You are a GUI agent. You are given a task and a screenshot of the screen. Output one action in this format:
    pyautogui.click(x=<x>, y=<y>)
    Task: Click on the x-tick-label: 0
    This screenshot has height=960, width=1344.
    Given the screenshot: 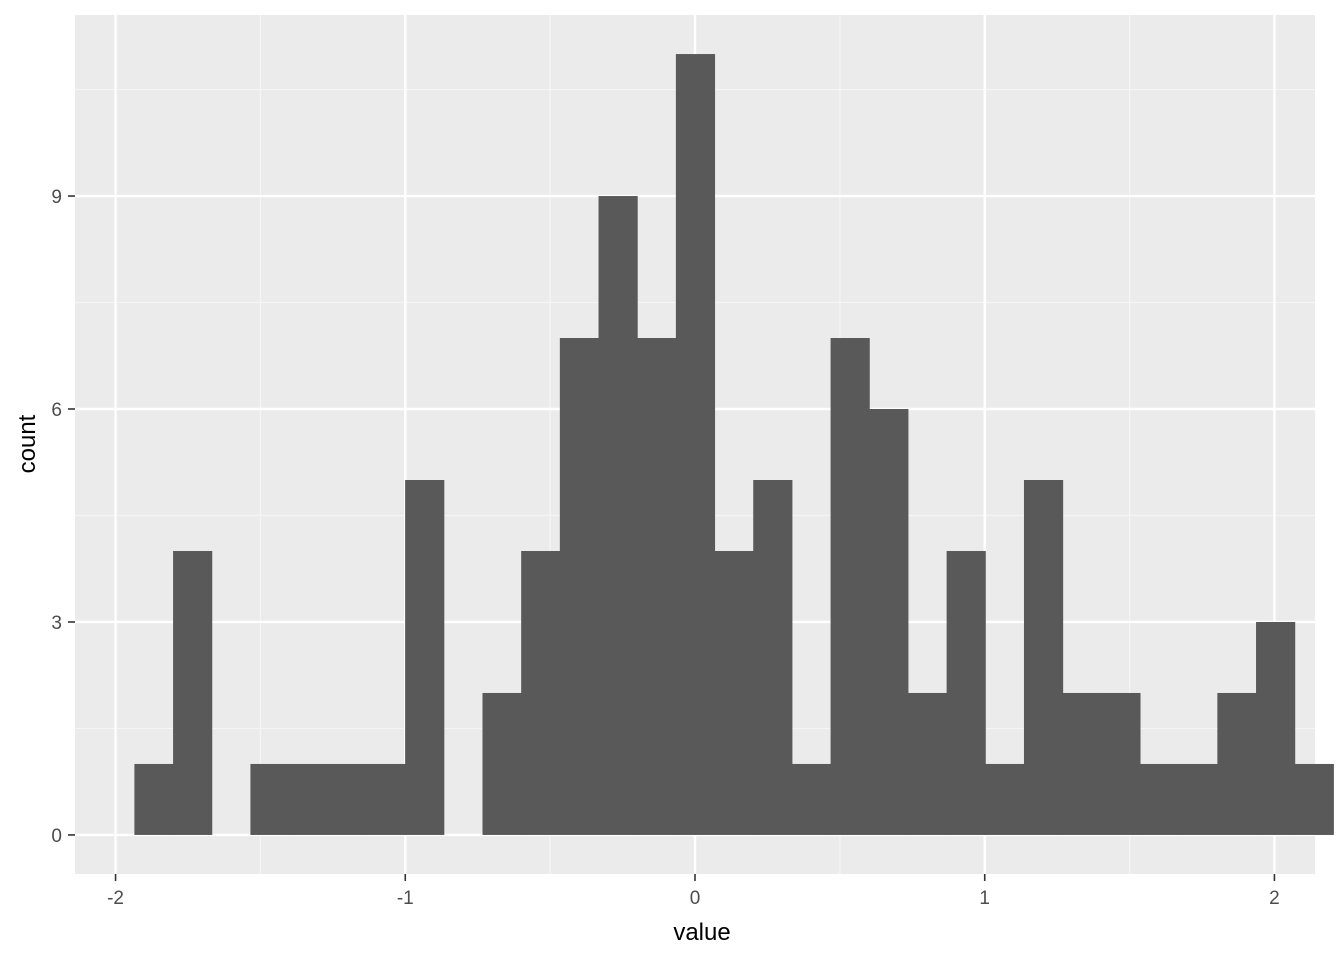 What is the action you would take?
    pyautogui.click(x=695, y=898)
    